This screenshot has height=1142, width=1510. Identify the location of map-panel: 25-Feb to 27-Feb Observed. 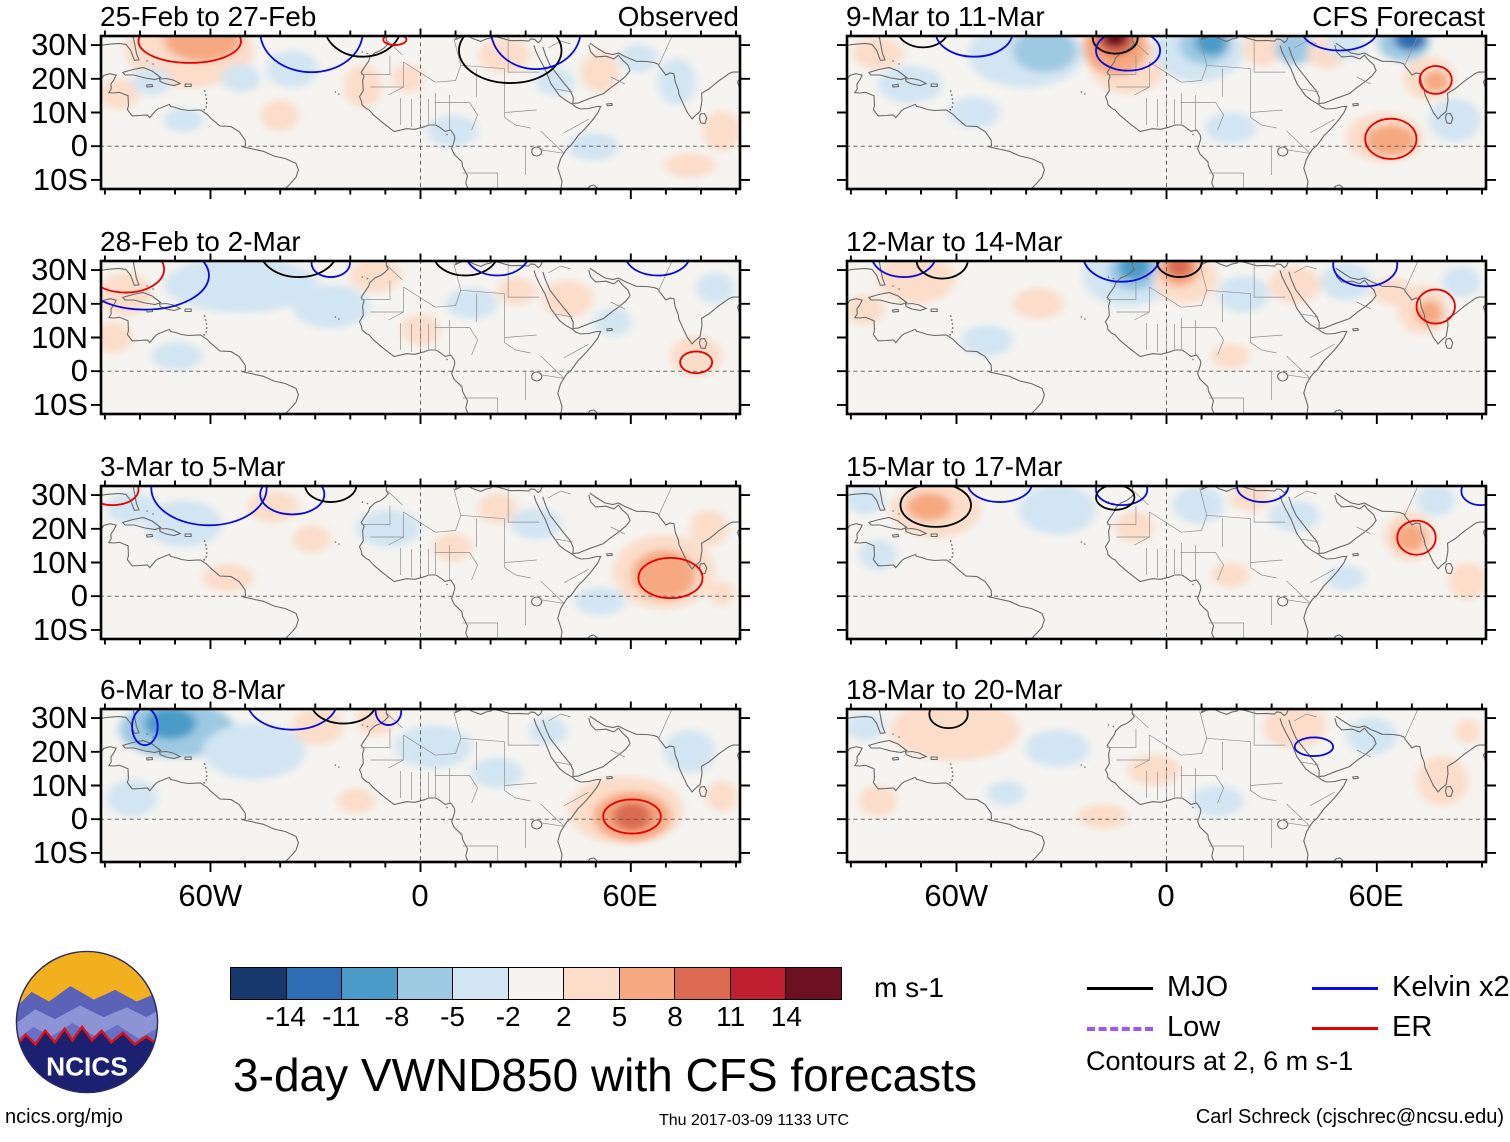
(420, 100).